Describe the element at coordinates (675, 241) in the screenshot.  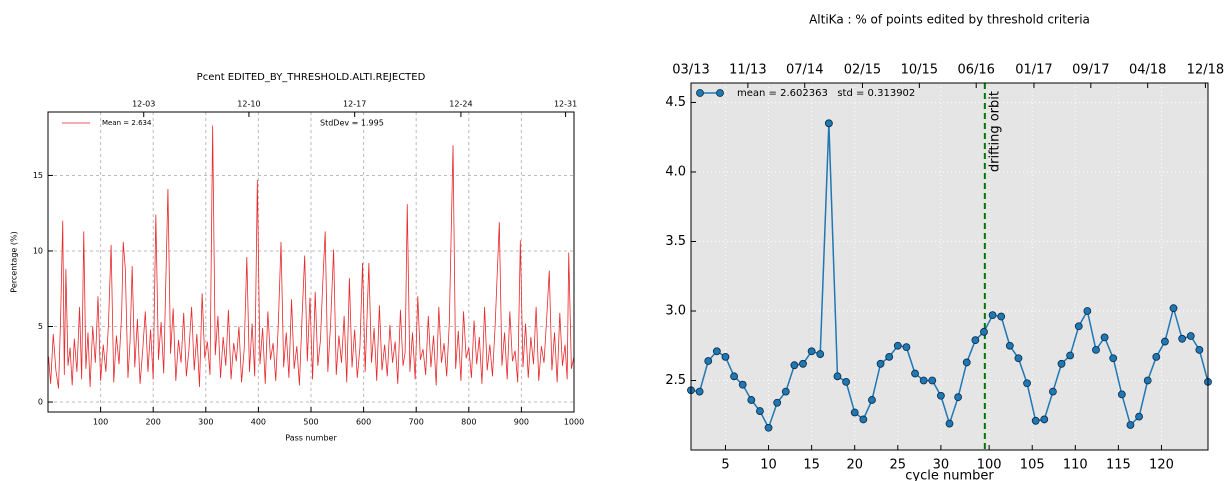
I see `y-tick-label: 3.5` at that location.